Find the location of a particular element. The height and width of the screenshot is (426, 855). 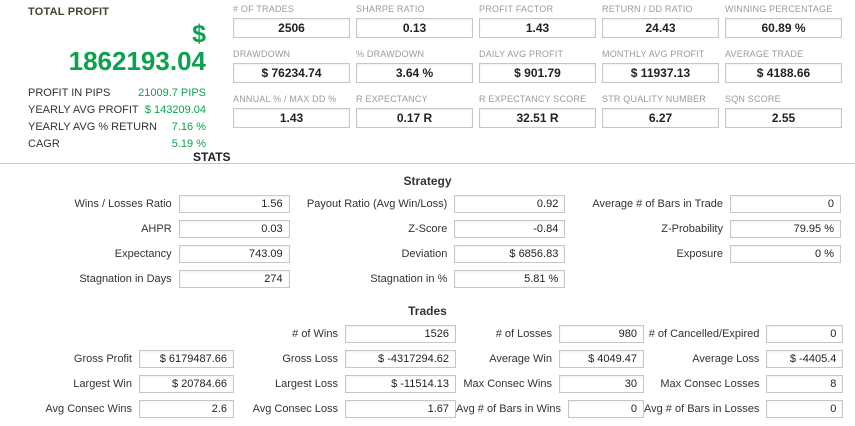

summary-row: YEARLY AVG PROFIT $ 143209.04 is located at coordinates (117, 110).